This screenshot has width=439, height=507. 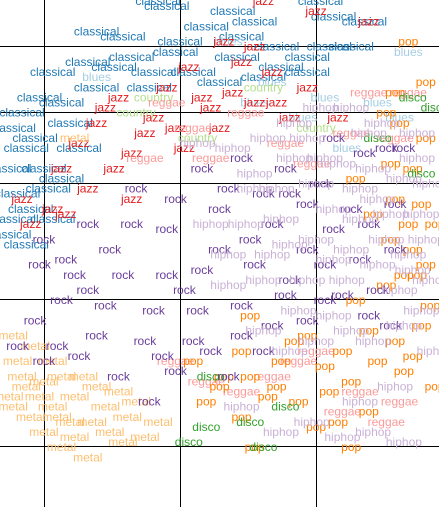 What do you see at coordinates (96, 77) in the screenshot?
I see `point-label-blues: blues` at bounding box center [96, 77].